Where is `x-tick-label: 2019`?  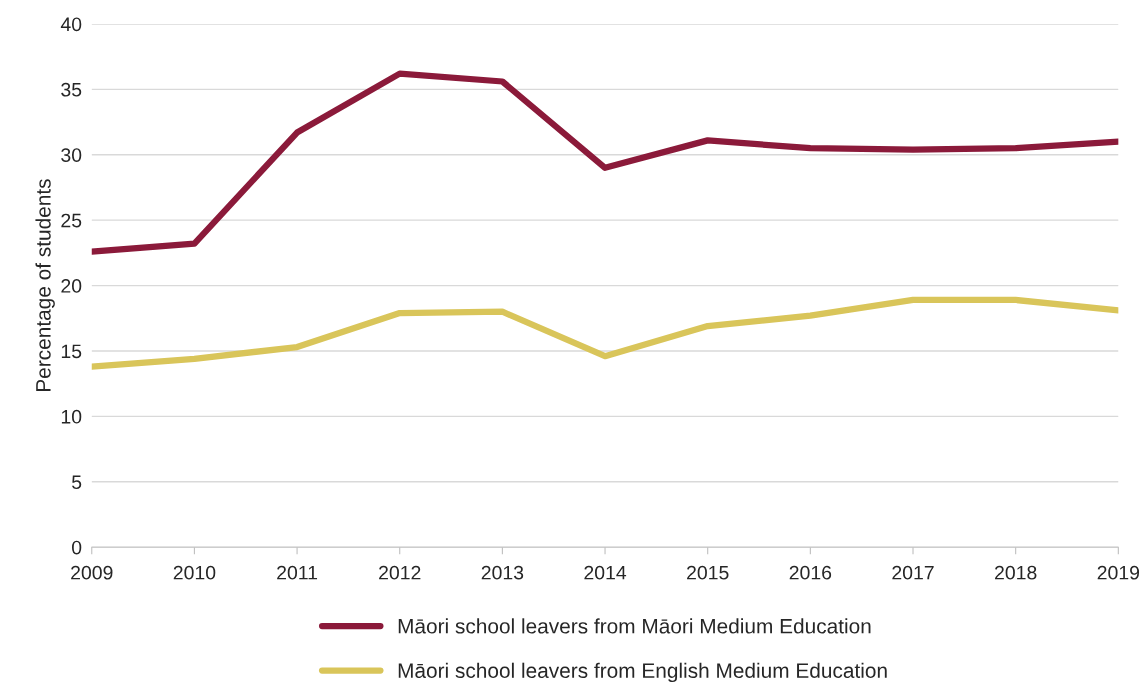 x-tick-label: 2019 is located at coordinates (1118, 572).